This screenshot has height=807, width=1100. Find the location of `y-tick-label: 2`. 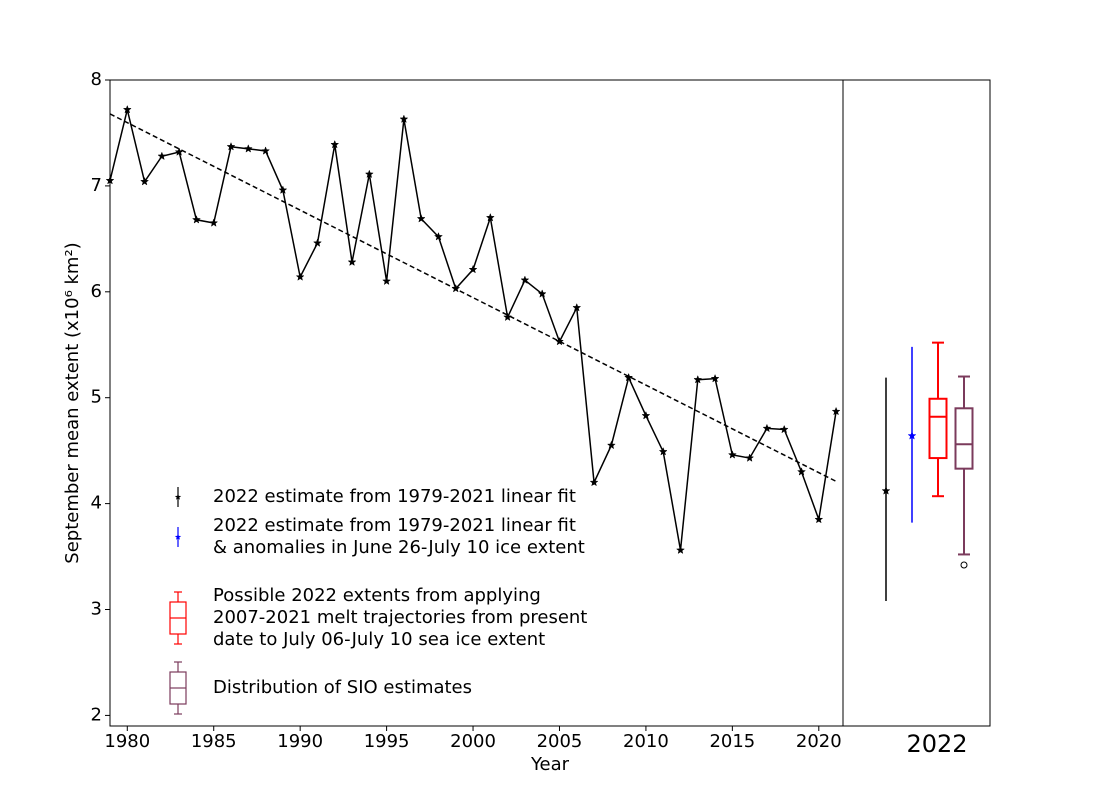

y-tick-label: 2 is located at coordinates (96, 714).